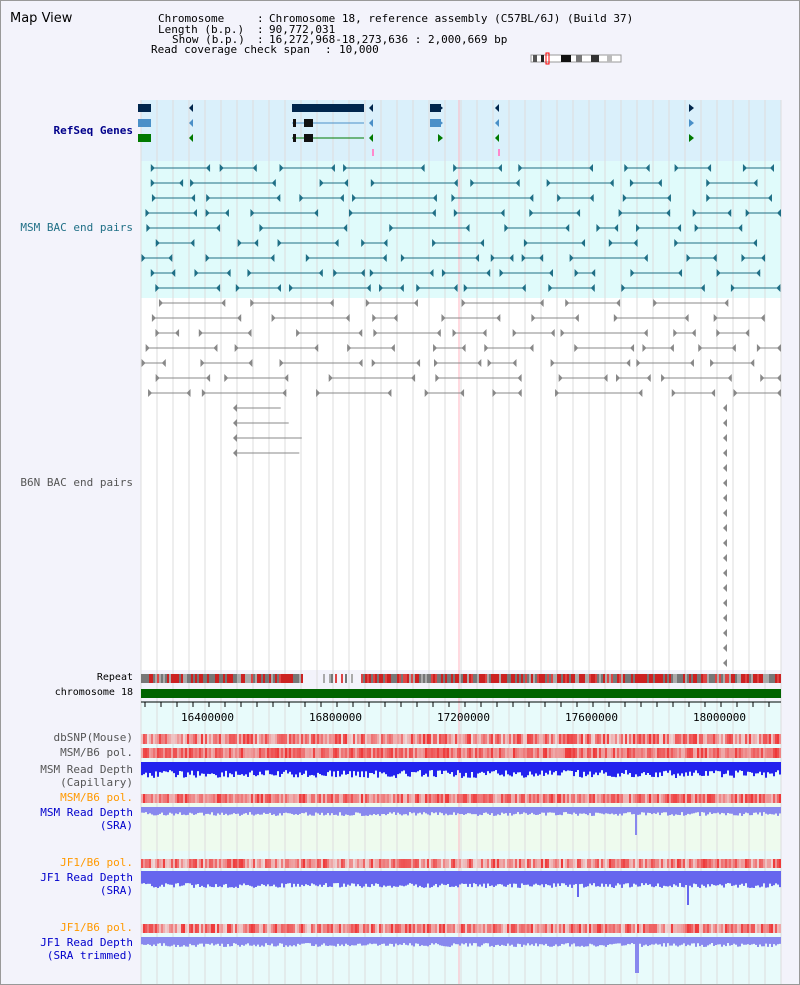 This screenshot has width=800, height=985. Describe the element at coordinates (388, 39) in the screenshot. I see `show-value: 16,272,968-18,273,636 : 2,000,669 bp` at that location.